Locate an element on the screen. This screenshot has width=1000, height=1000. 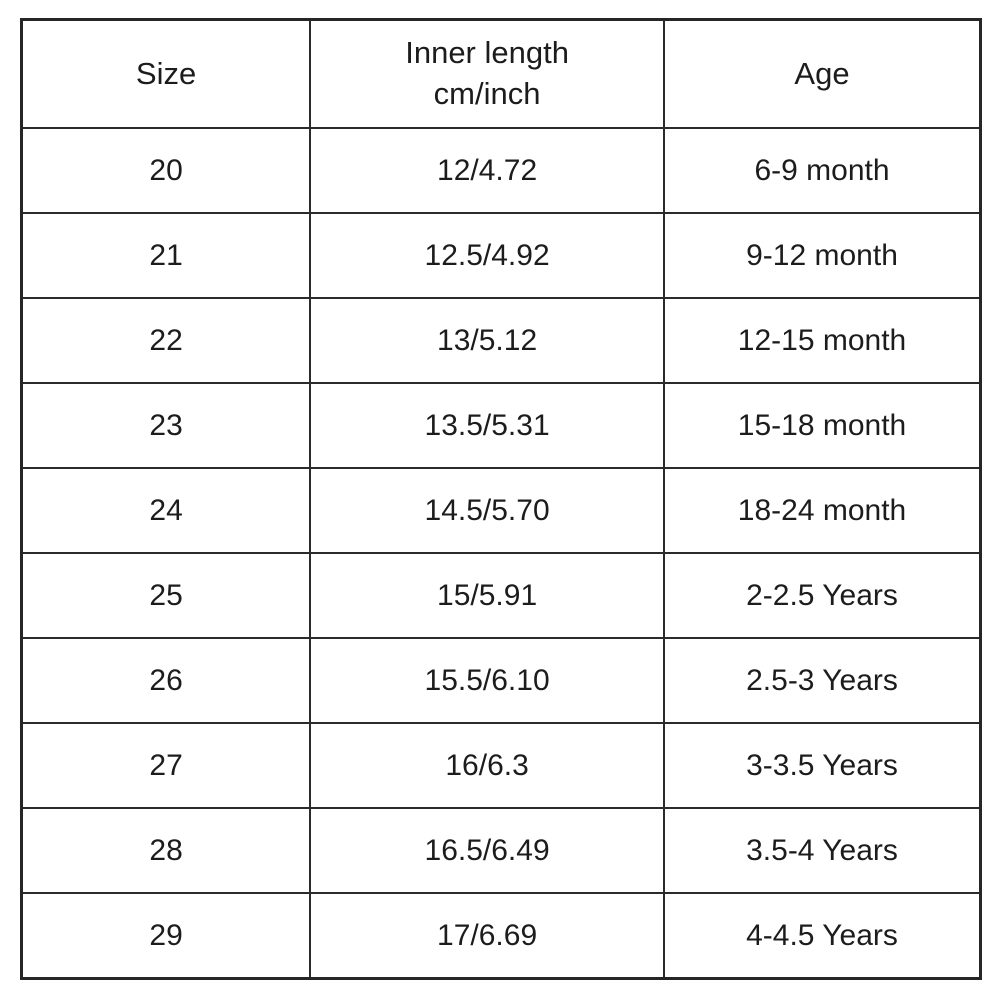
table-row: 27 16/6.3 3-3.5 Years is located at coordinates (501, 765).